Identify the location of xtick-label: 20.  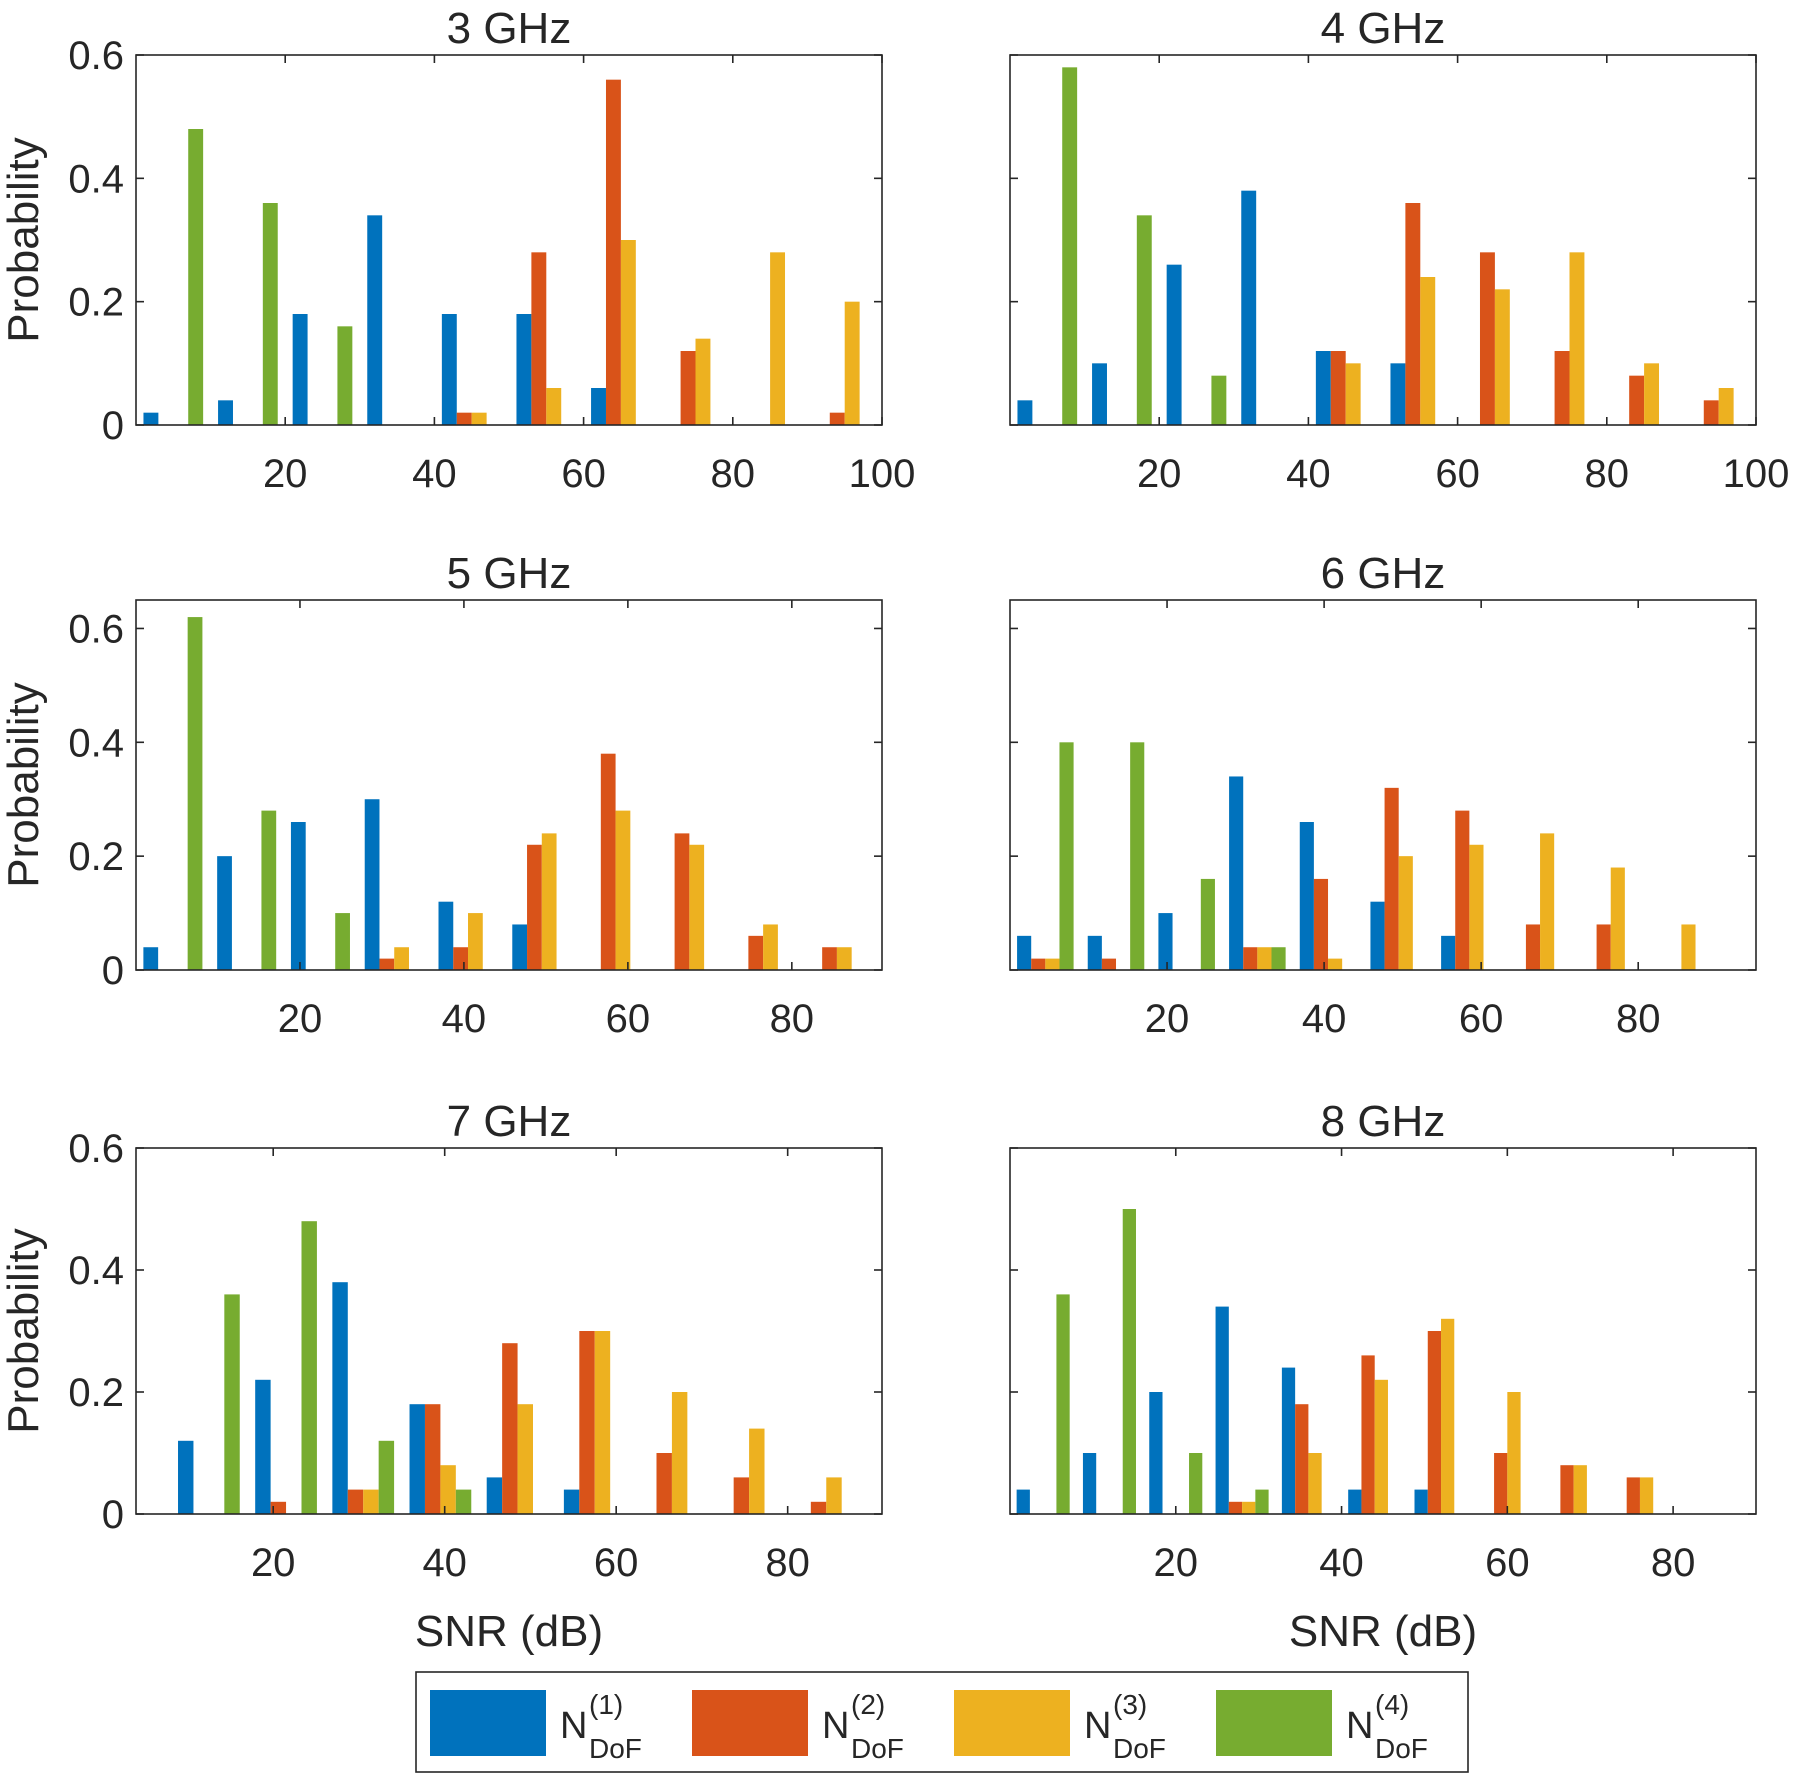
(285, 474).